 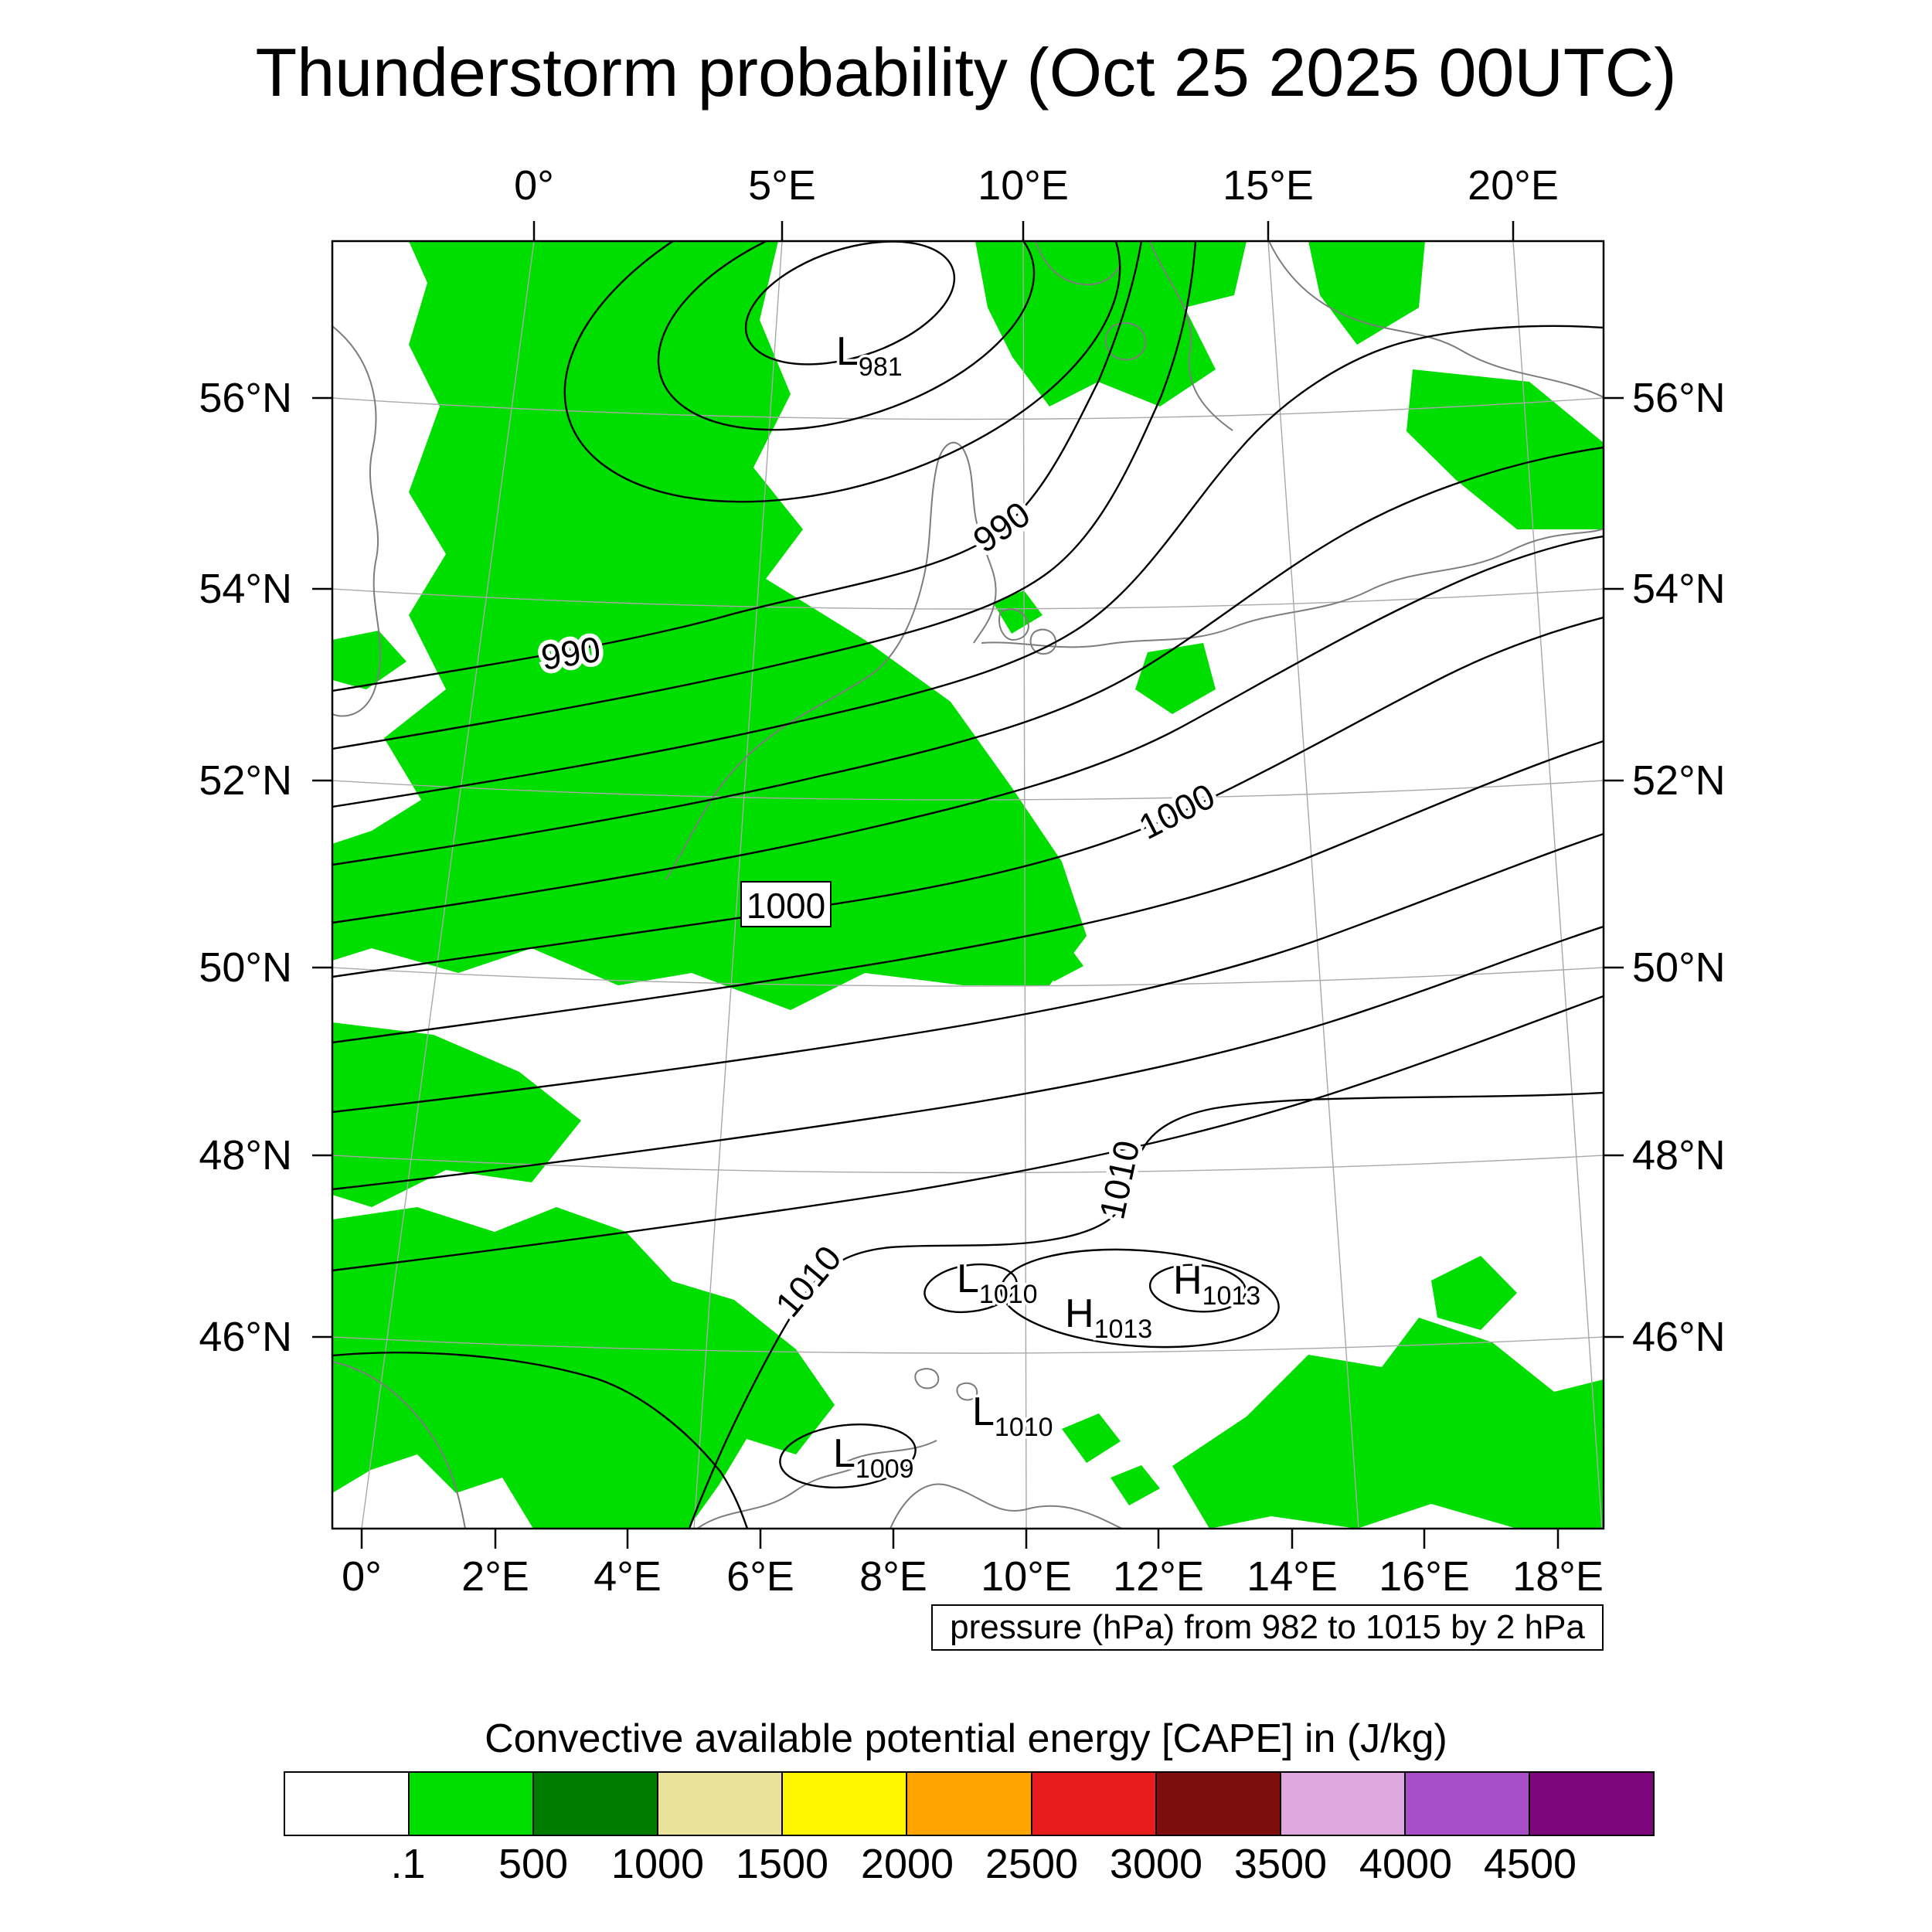 I want to click on colorbar-tick-label-5: 2500, so click(x=1032, y=1864).